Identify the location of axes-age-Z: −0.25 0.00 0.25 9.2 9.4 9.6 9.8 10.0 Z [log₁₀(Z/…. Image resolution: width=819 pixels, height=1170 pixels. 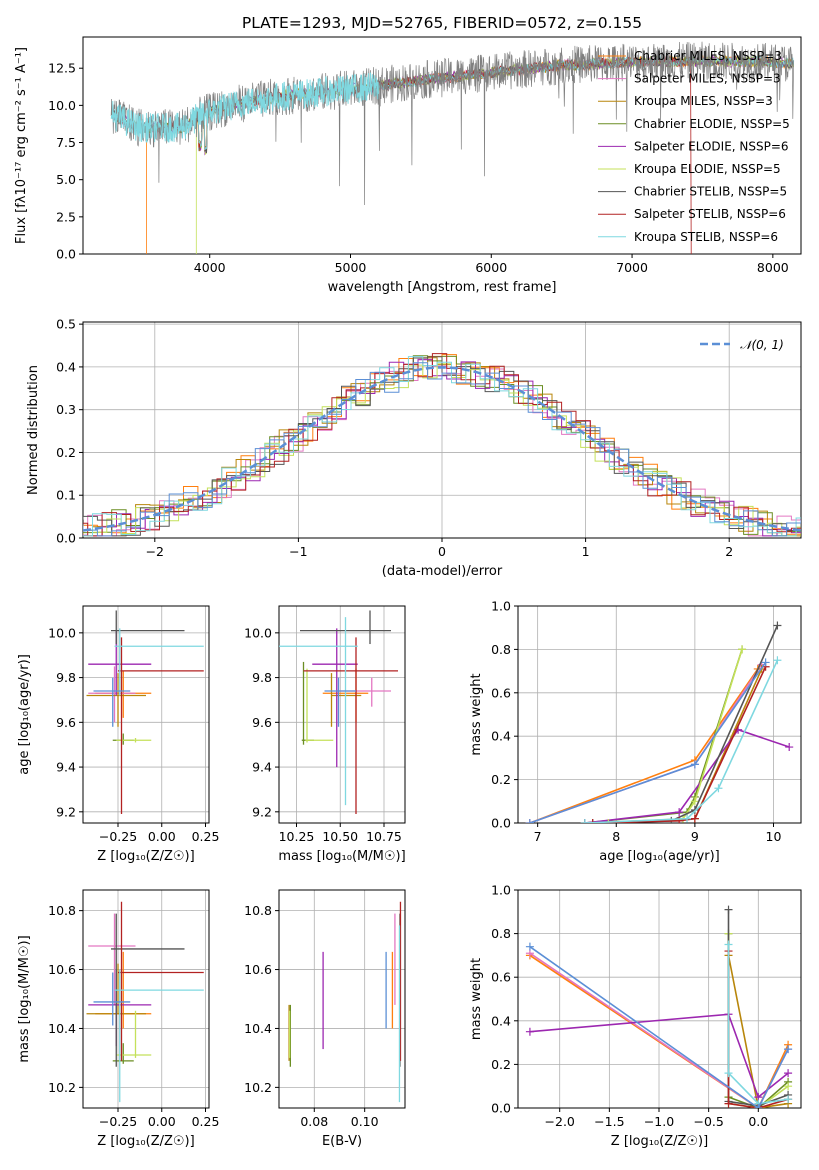
(118, 734).